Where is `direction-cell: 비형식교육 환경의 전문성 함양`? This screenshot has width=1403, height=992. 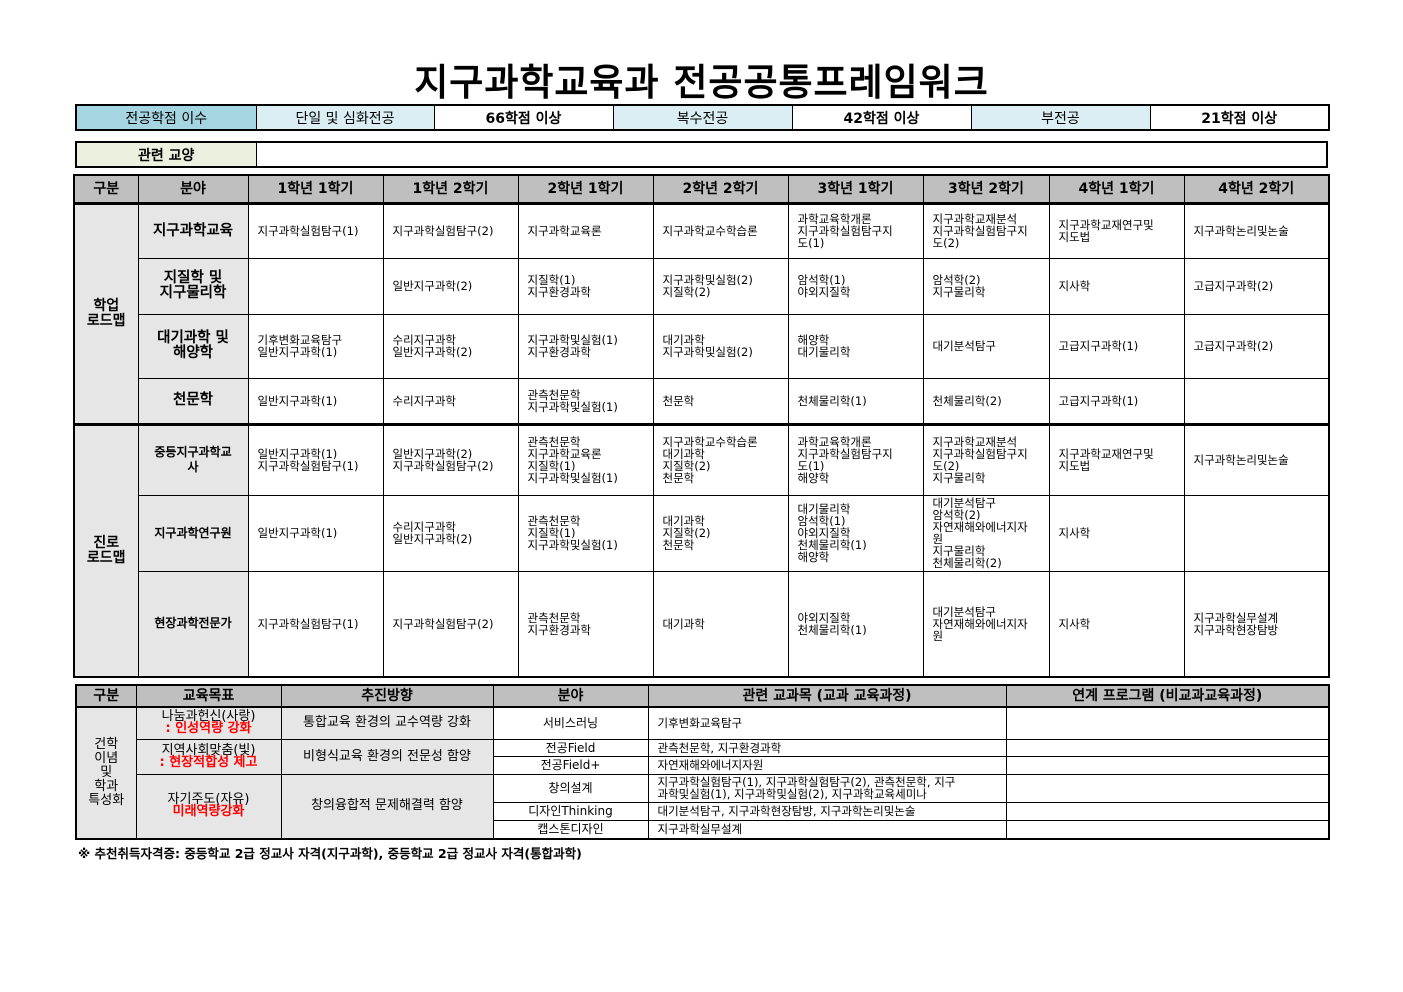 direction-cell: 비형식교육 환경의 전문성 함양 is located at coordinates (387, 756).